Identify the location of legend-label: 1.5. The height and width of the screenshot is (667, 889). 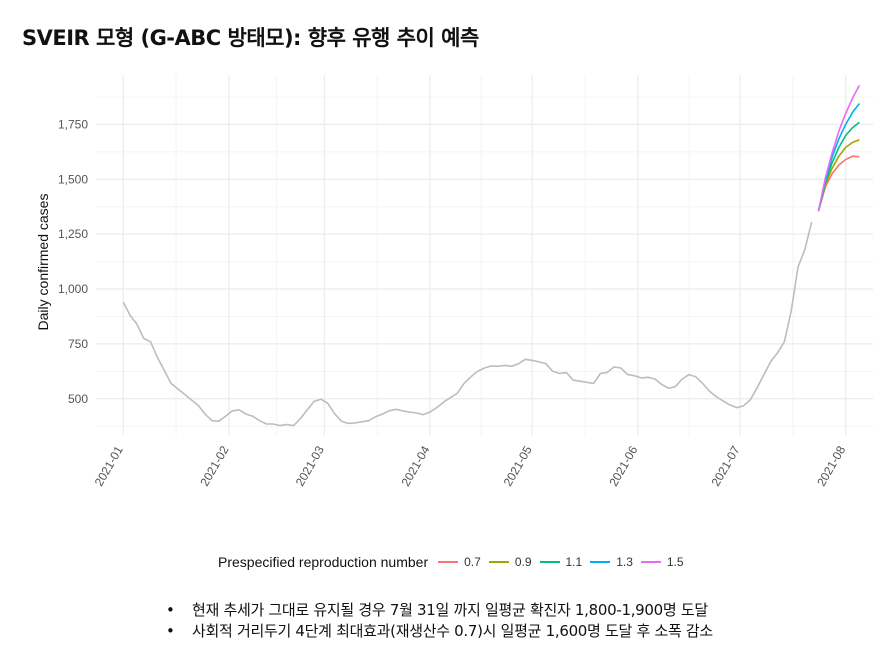
(675, 562).